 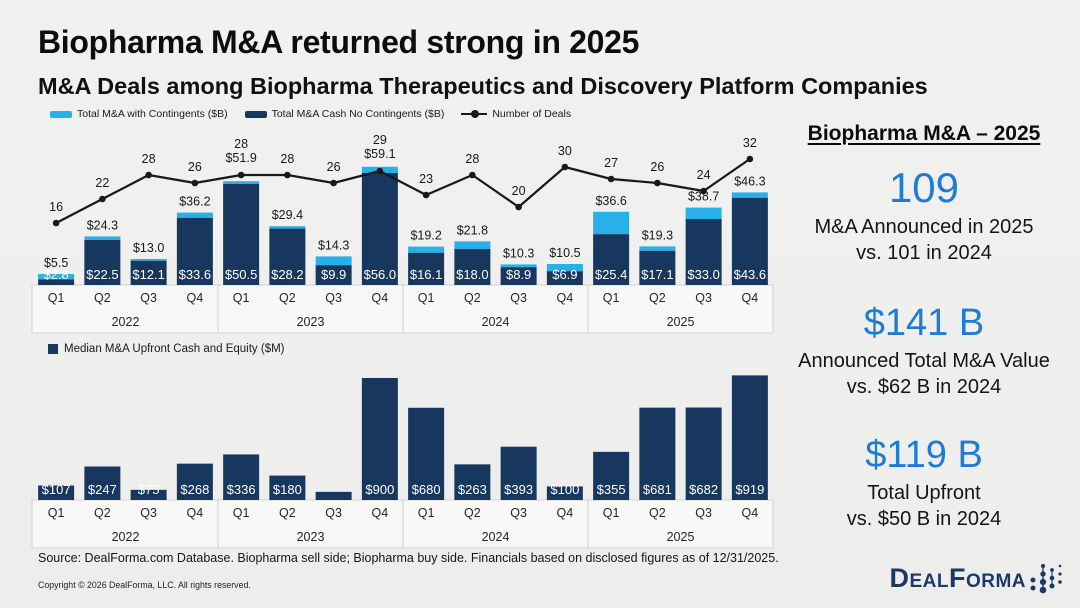 I want to click on chart-label: $46.3, so click(x=749, y=181).